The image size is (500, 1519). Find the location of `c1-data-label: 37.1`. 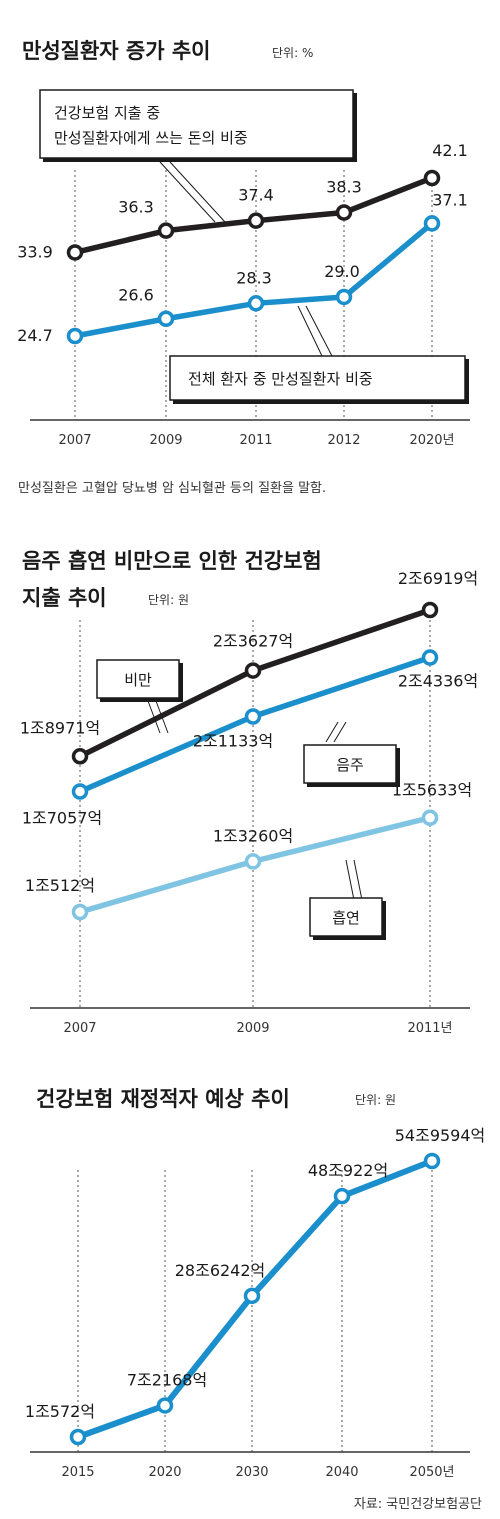

c1-data-label: 37.1 is located at coordinates (450, 199).